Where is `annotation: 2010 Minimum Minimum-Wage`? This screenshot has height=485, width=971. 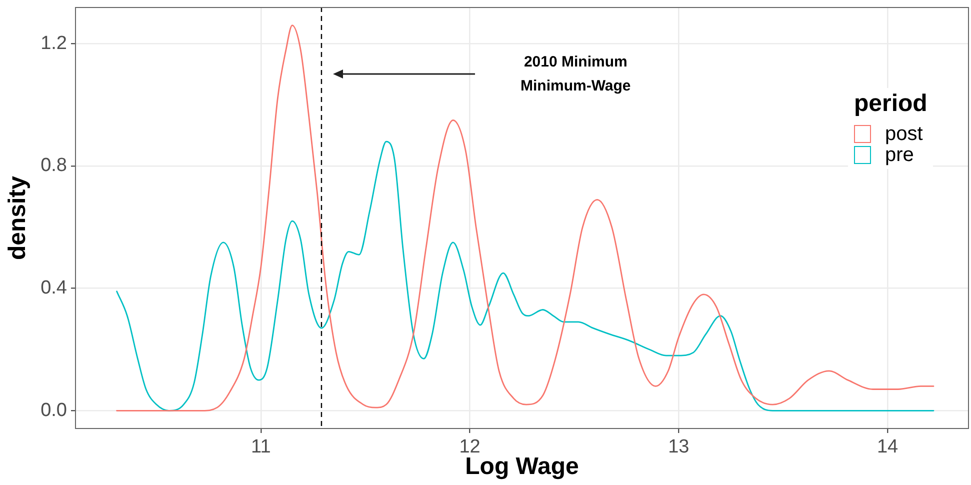 annotation: 2010 Minimum Minimum-Wage is located at coordinates (575, 74).